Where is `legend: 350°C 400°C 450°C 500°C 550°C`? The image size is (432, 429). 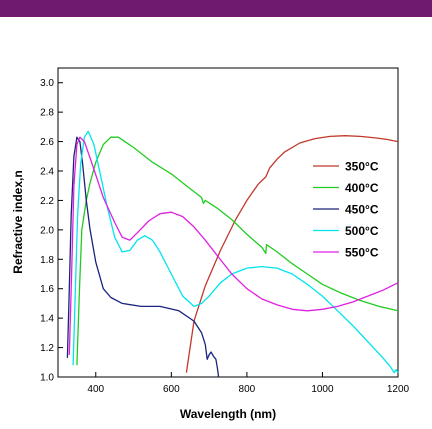 legend: 350°C 400°C 450°C 500°C 550°C is located at coordinates (346, 210).